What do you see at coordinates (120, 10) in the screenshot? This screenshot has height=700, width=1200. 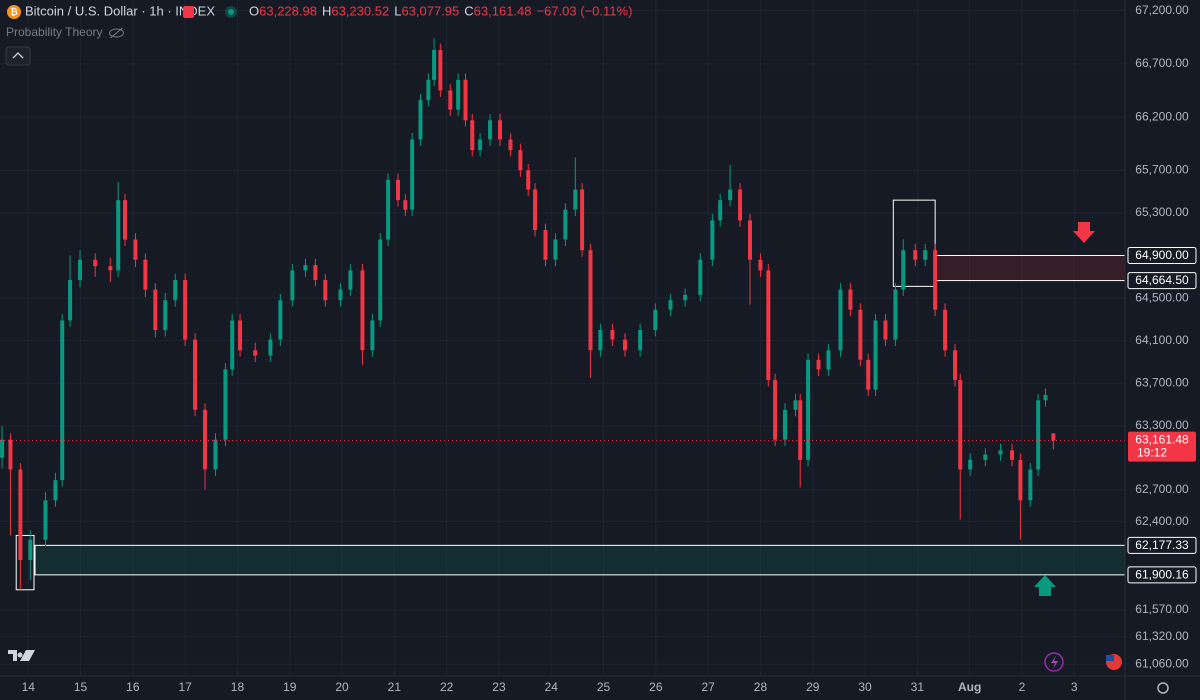 I see `symbol-title: Bitcoin / U.S. Dollar · 1h · INDEX` at bounding box center [120, 10].